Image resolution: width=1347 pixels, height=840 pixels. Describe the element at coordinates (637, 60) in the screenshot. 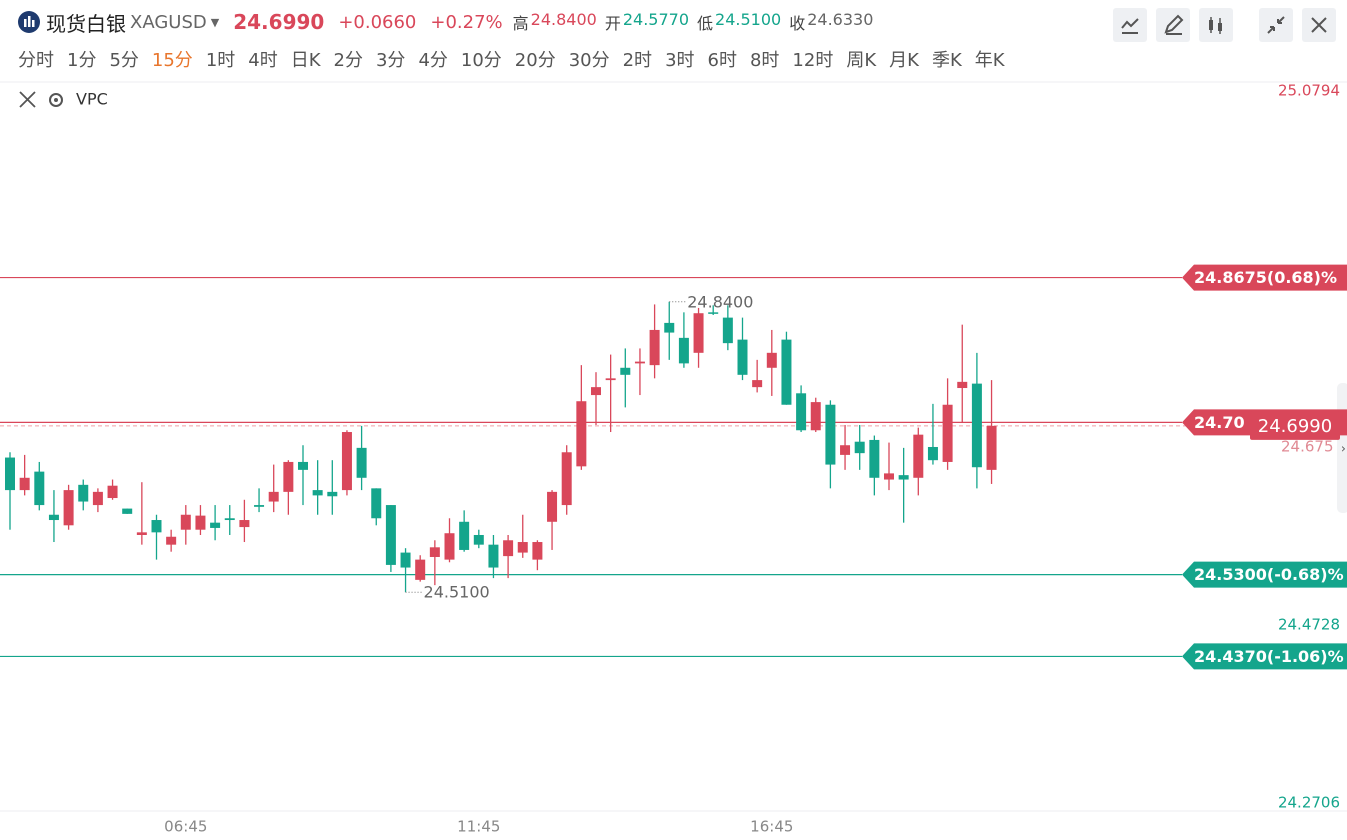

I see `timeframe: 2时` at that location.